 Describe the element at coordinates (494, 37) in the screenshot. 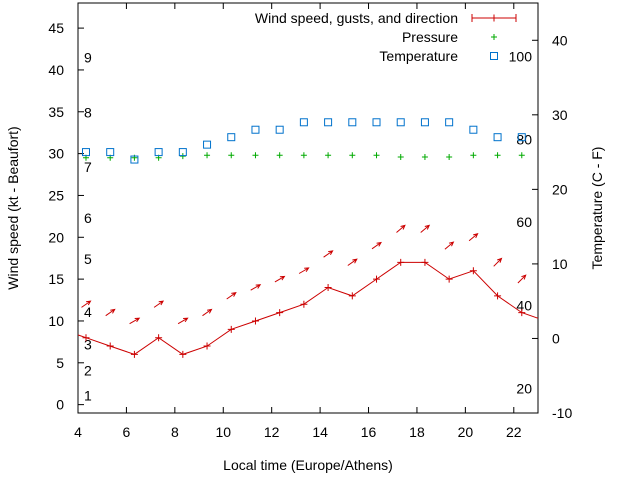

I see `legend-swatch-pressure` at that location.